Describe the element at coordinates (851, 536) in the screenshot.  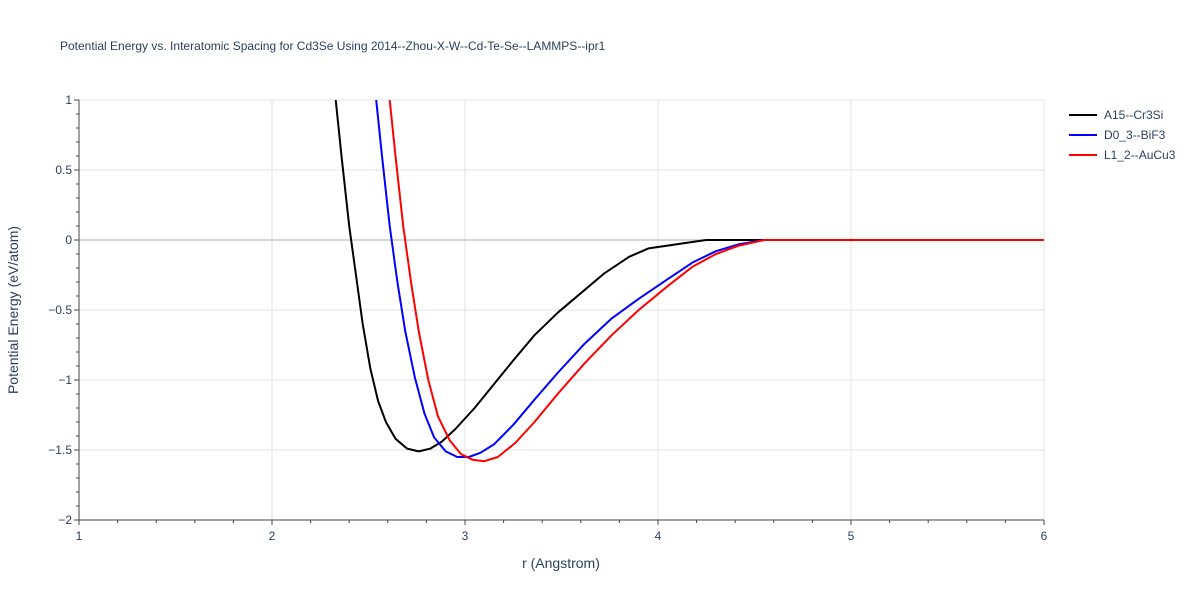
I see `x-tick-label: 5` at that location.